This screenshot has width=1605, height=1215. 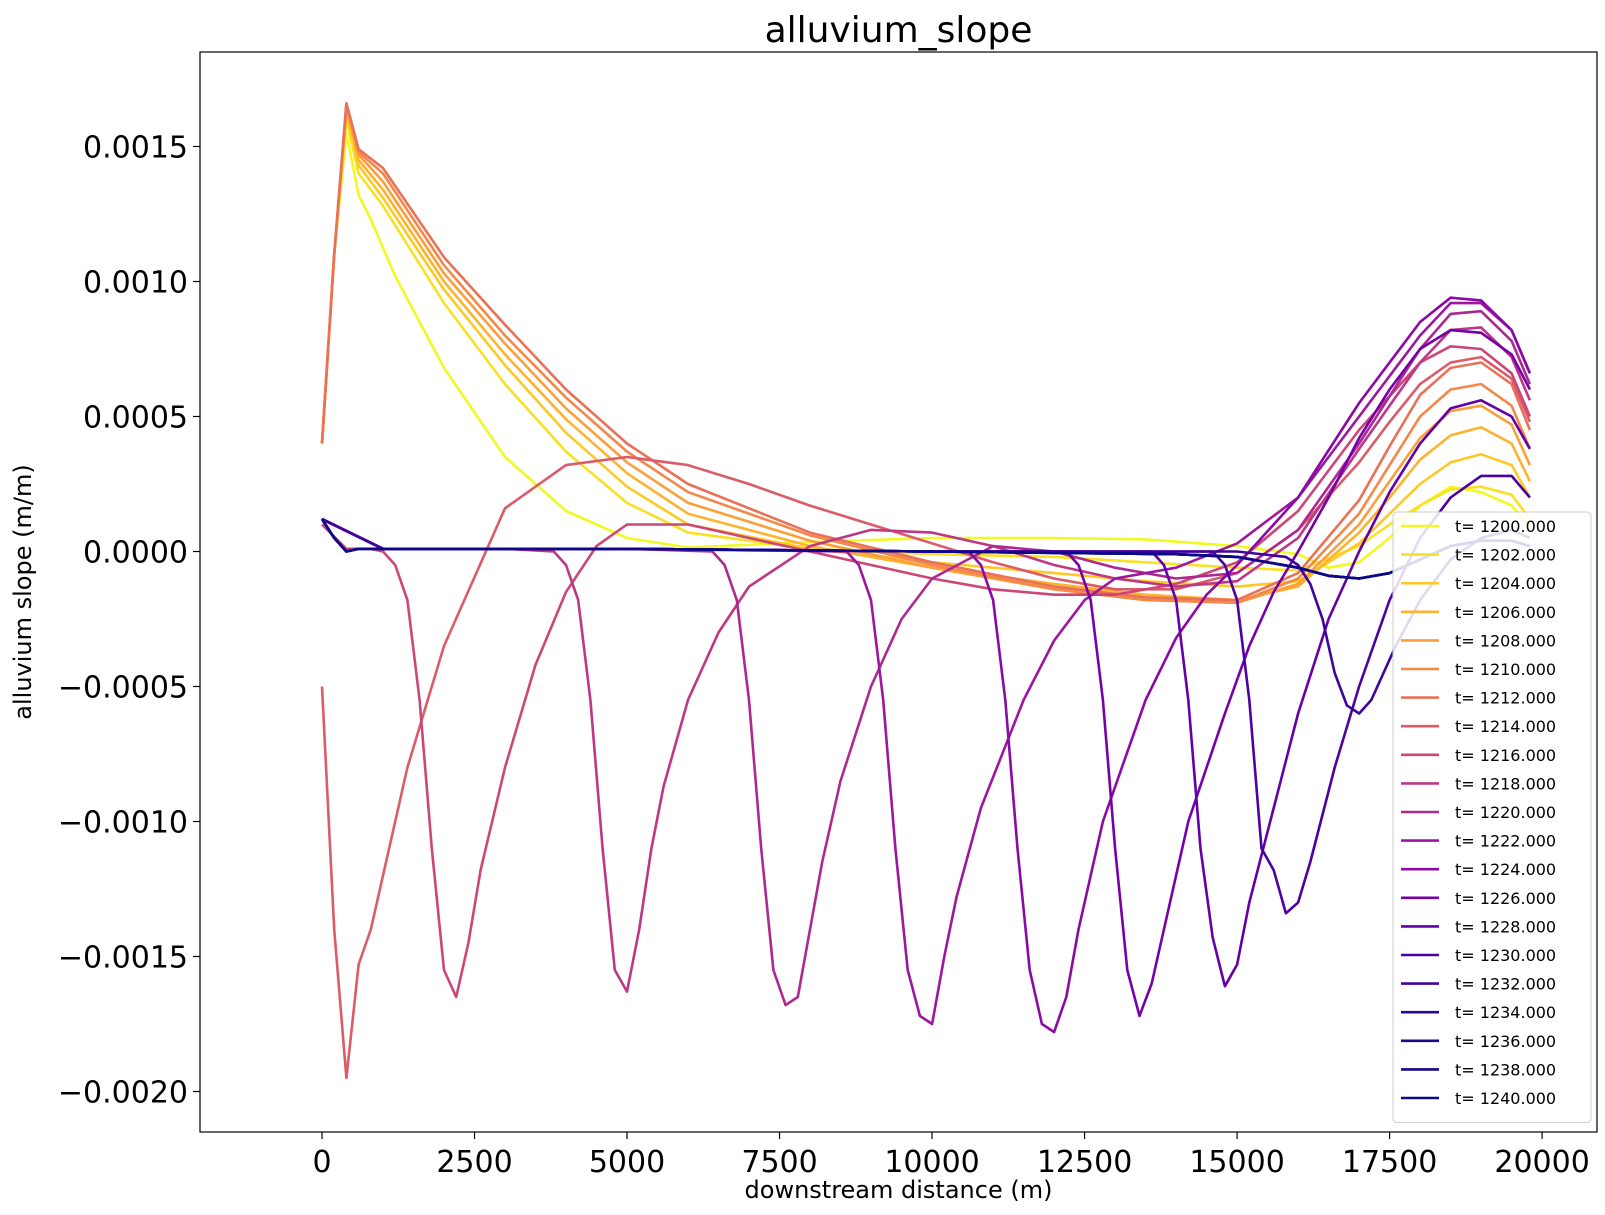 I want to click on x-tick-label: 17500, so click(x=1389, y=1162).